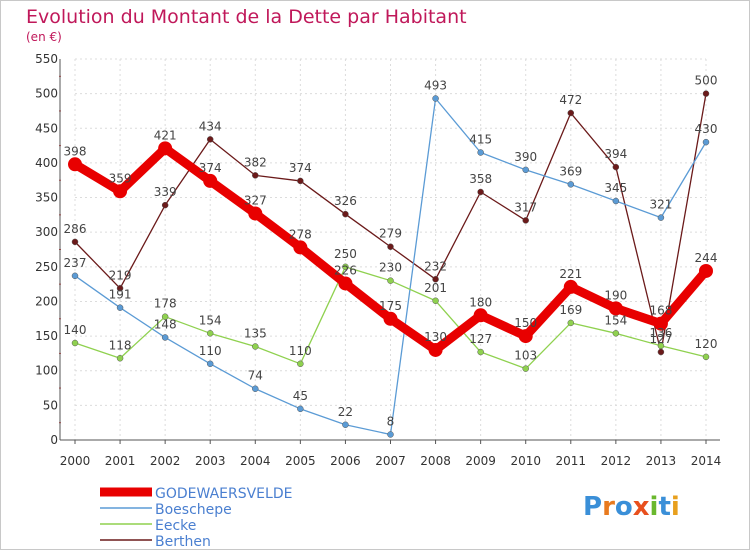  Describe the element at coordinates (675, 507) in the screenshot. I see `brand-letter: i` at that location.